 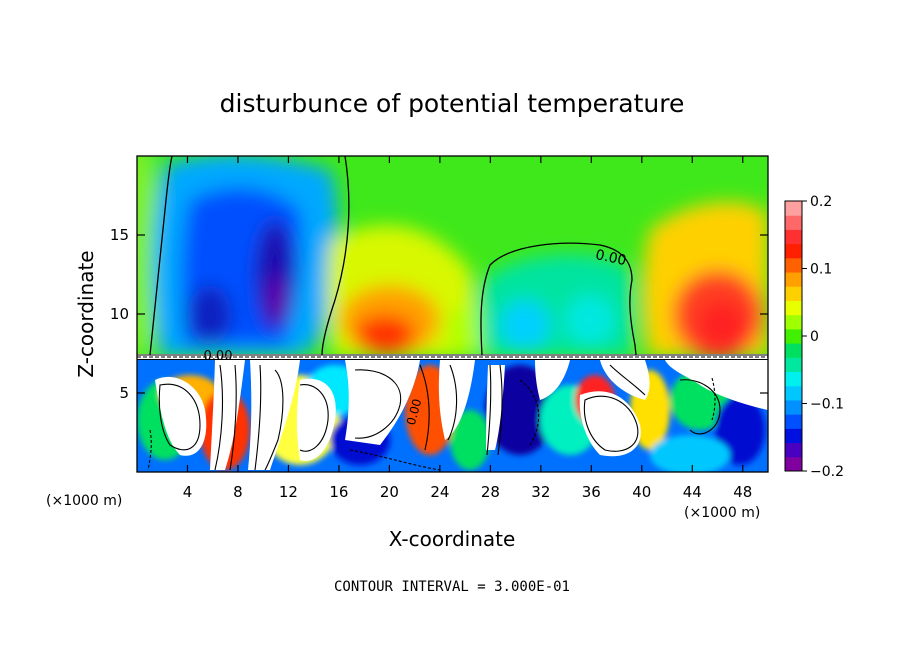 What do you see at coordinates (525, 325) in the screenshot?
I see `cool-core-center` at bounding box center [525, 325].